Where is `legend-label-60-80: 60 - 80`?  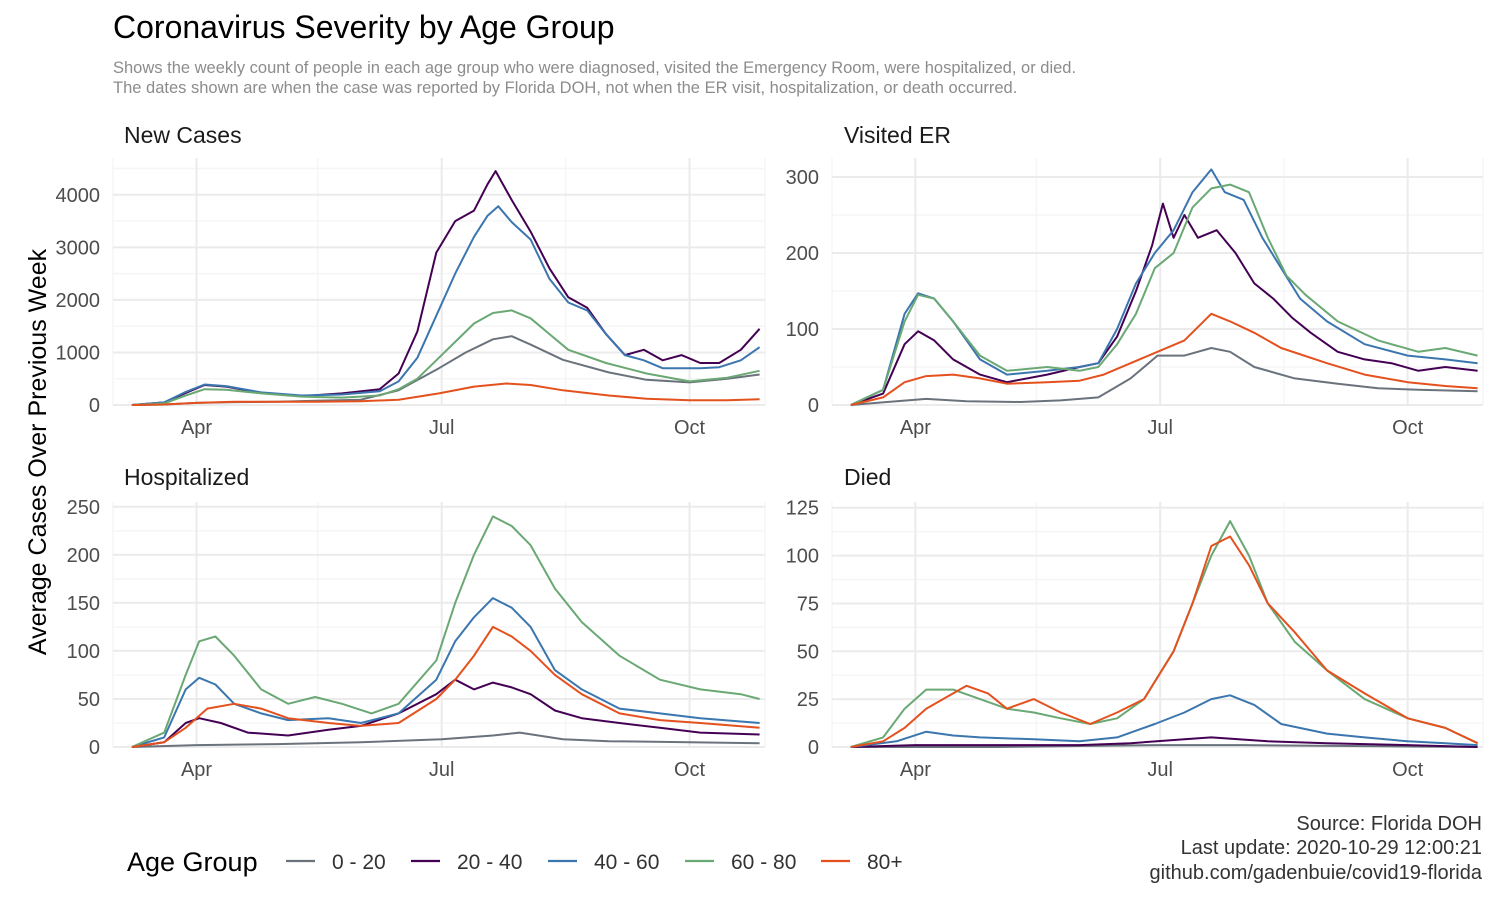
legend-label-60-80: 60 - 80 is located at coordinates (763, 862).